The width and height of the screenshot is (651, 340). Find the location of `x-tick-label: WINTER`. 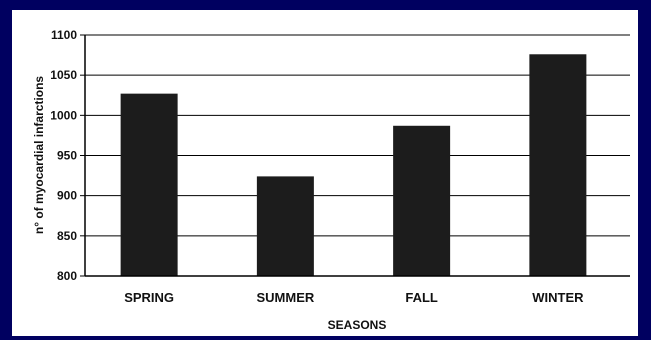

x-tick-label: WINTER is located at coordinates (558, 297).